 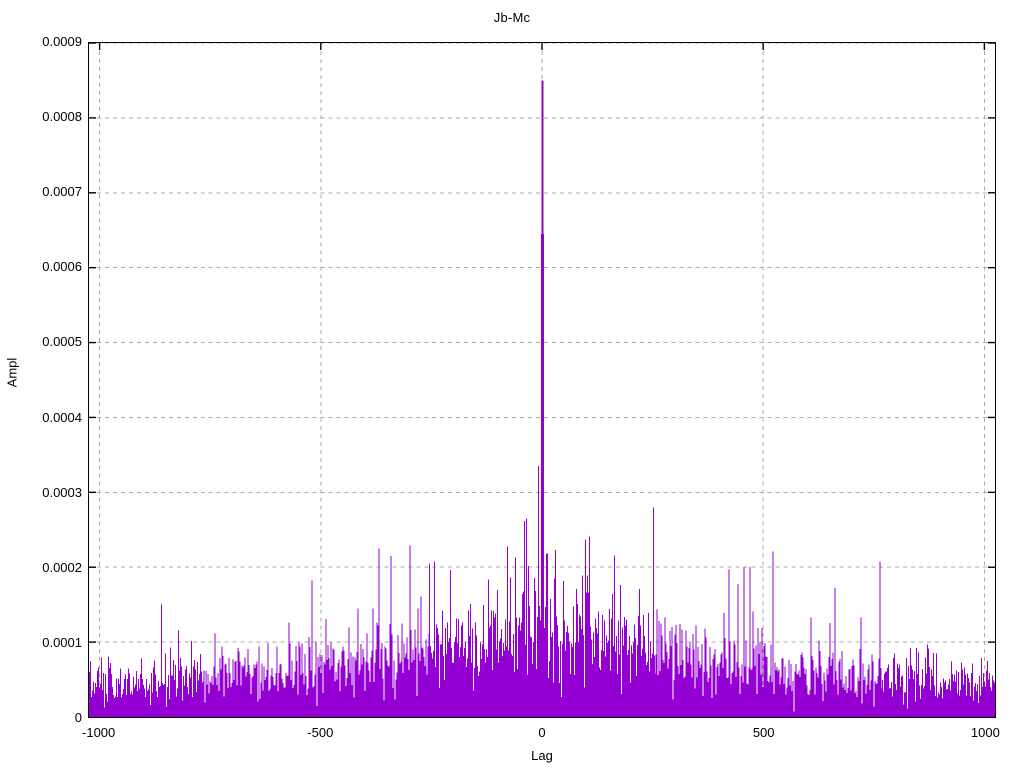 I want to click on x-tick-label: 1000, so click(x=985, y=732).